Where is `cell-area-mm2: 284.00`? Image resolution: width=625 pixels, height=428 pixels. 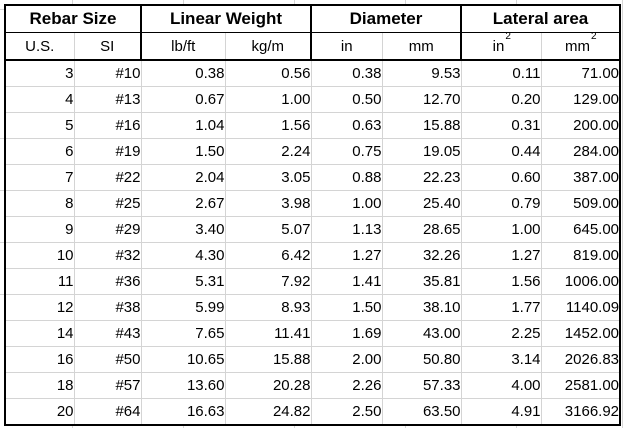
cell-area-mm2: 284.00 is located at coordinates (580, 151).